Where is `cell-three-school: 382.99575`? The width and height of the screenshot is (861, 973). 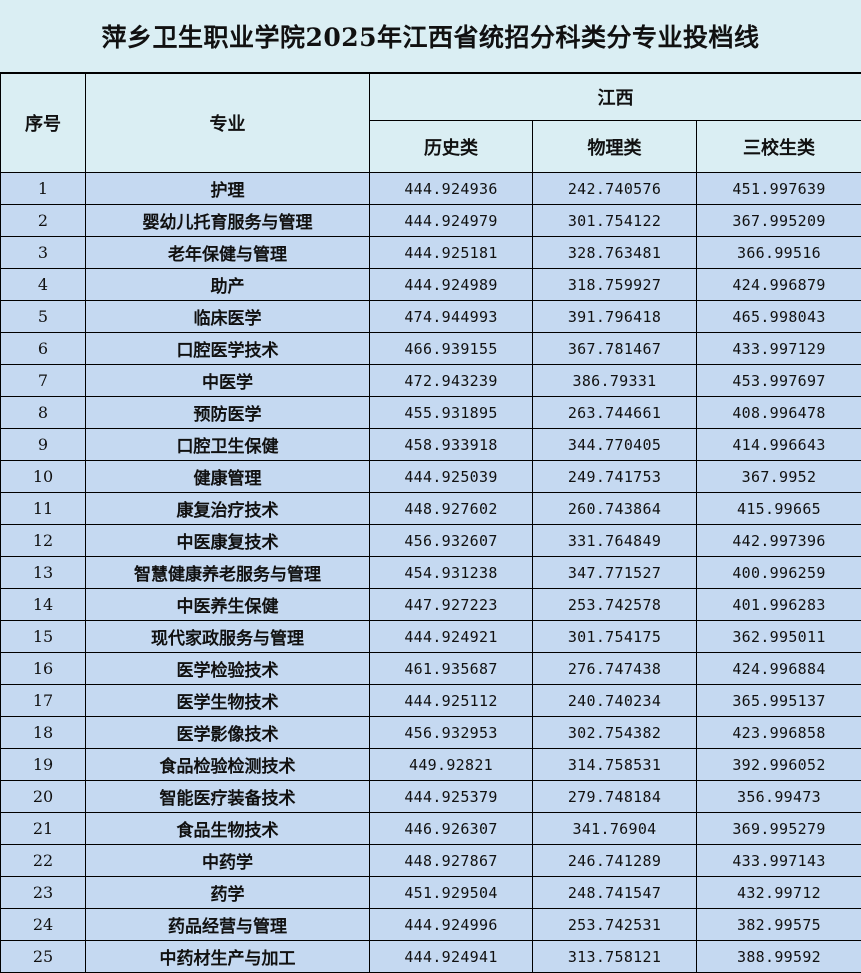
cell-three-school: 382.99575 is located at coordinates (779, 925).